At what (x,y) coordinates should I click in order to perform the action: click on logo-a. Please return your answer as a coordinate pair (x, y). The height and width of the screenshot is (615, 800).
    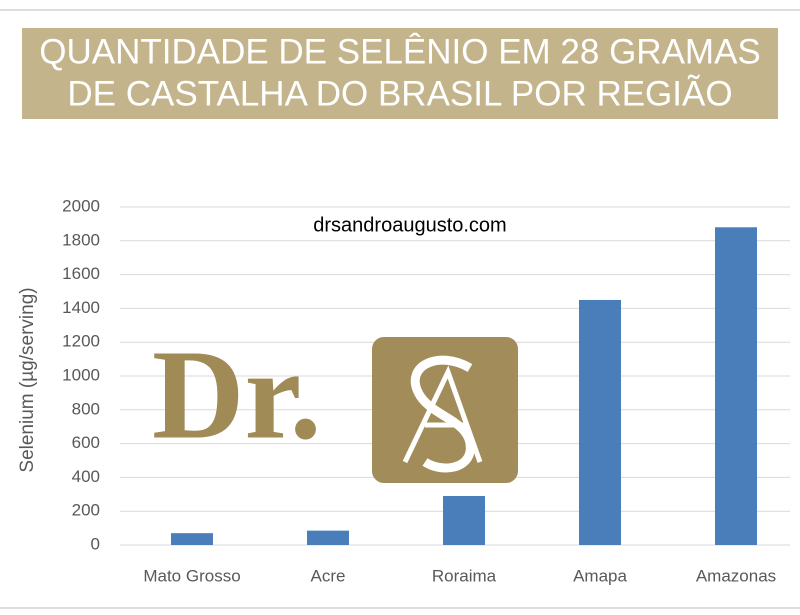
    Looking at the image, I should click on (442, 414).